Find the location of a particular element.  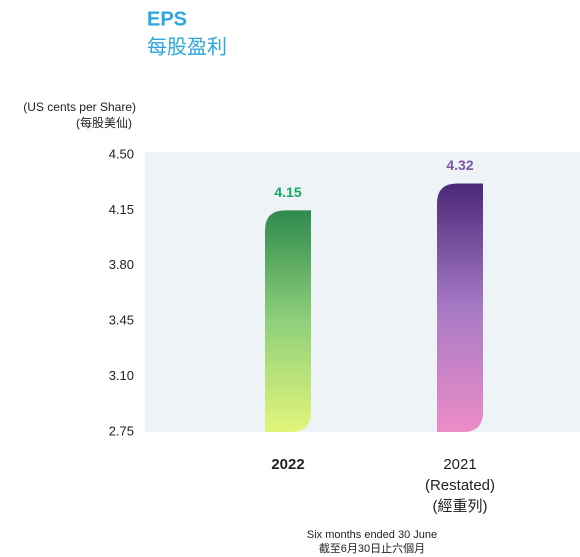

x-axis-label: 截至6月30日止六個月 is located at coordinates (372, 548).